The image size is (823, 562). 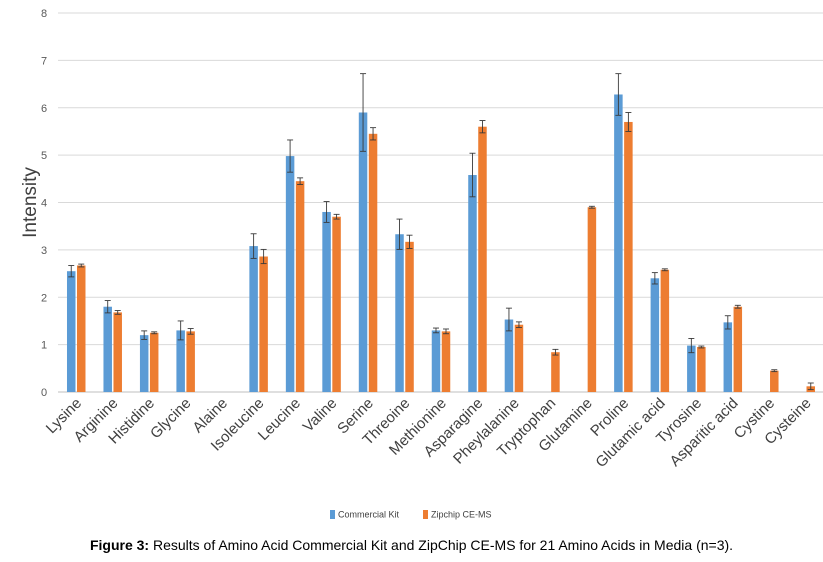 What do you see at coordinates (44, 109) in the screenshot?
I see `y-tick-label: 6` at bounding box center [44, 109].